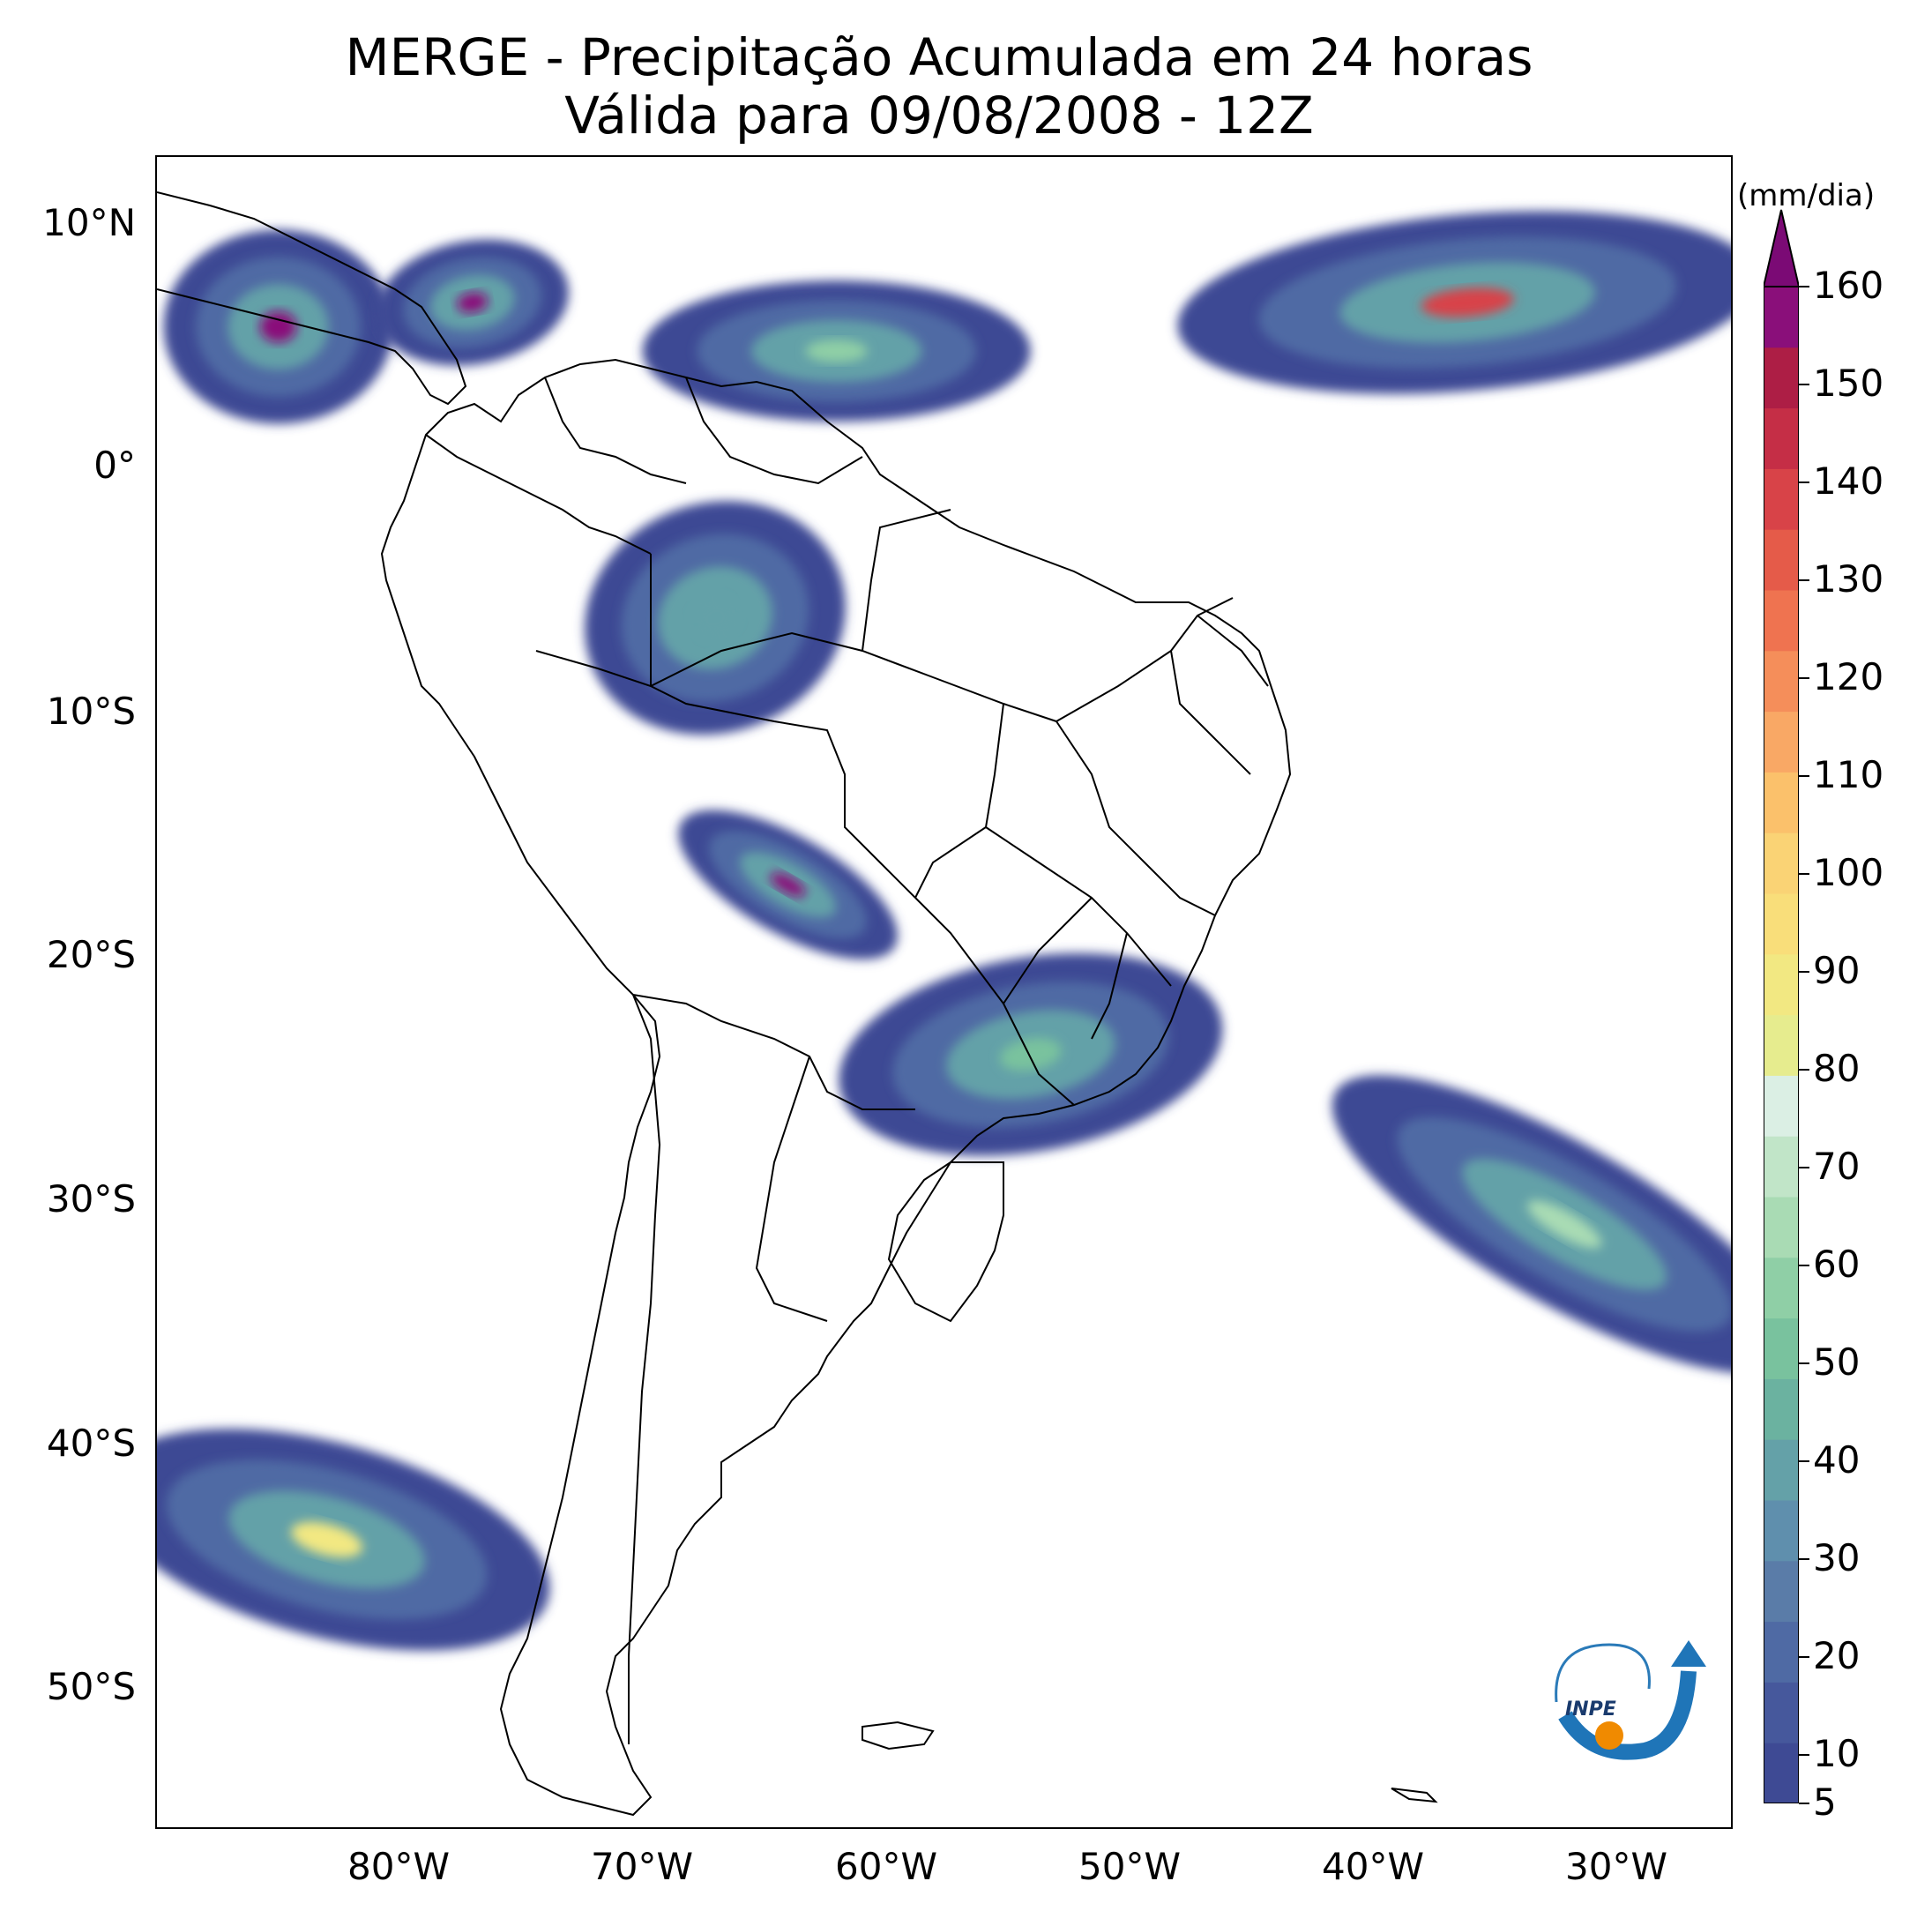 The width and height of the screenshot is (1932, 1911). I want to click on colorbar-tick-label: 110, so click(1848, 774).